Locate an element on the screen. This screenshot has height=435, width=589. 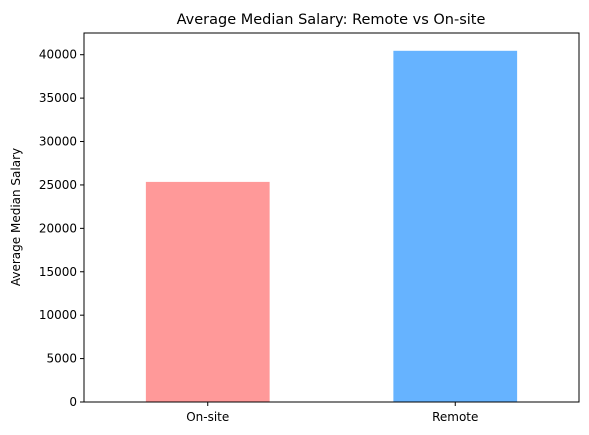
y-tick-label: 25000 is located at coordinates (58, 185).